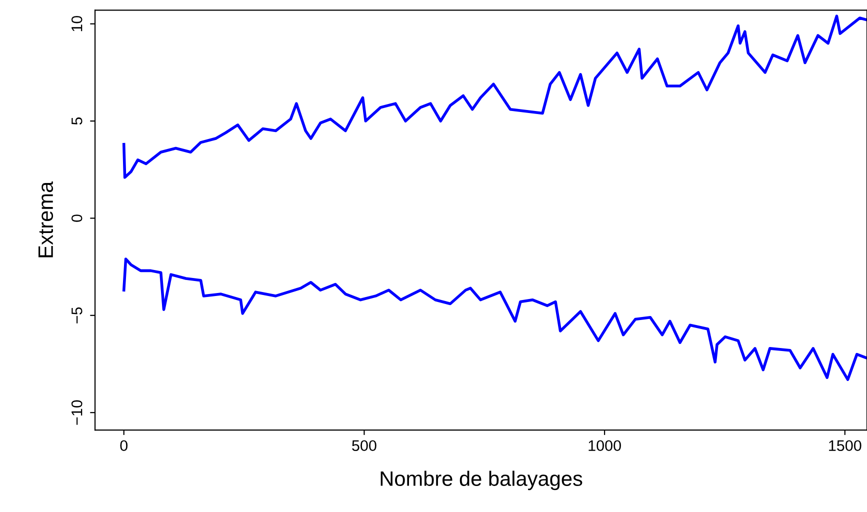 This screenshot has height=512, width=867. I want to click on y-tick-label: 5, so click(77, 121).